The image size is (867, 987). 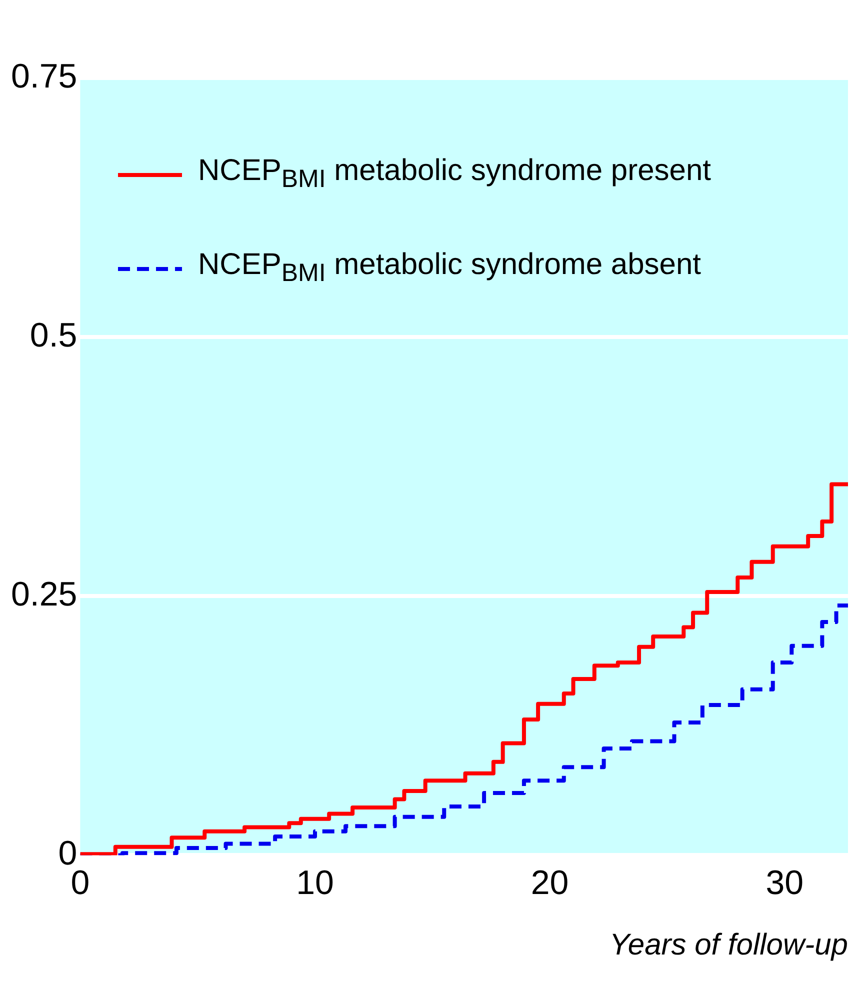 I want to click on y-tick-label: 0.75, so click(x=44, y=76).